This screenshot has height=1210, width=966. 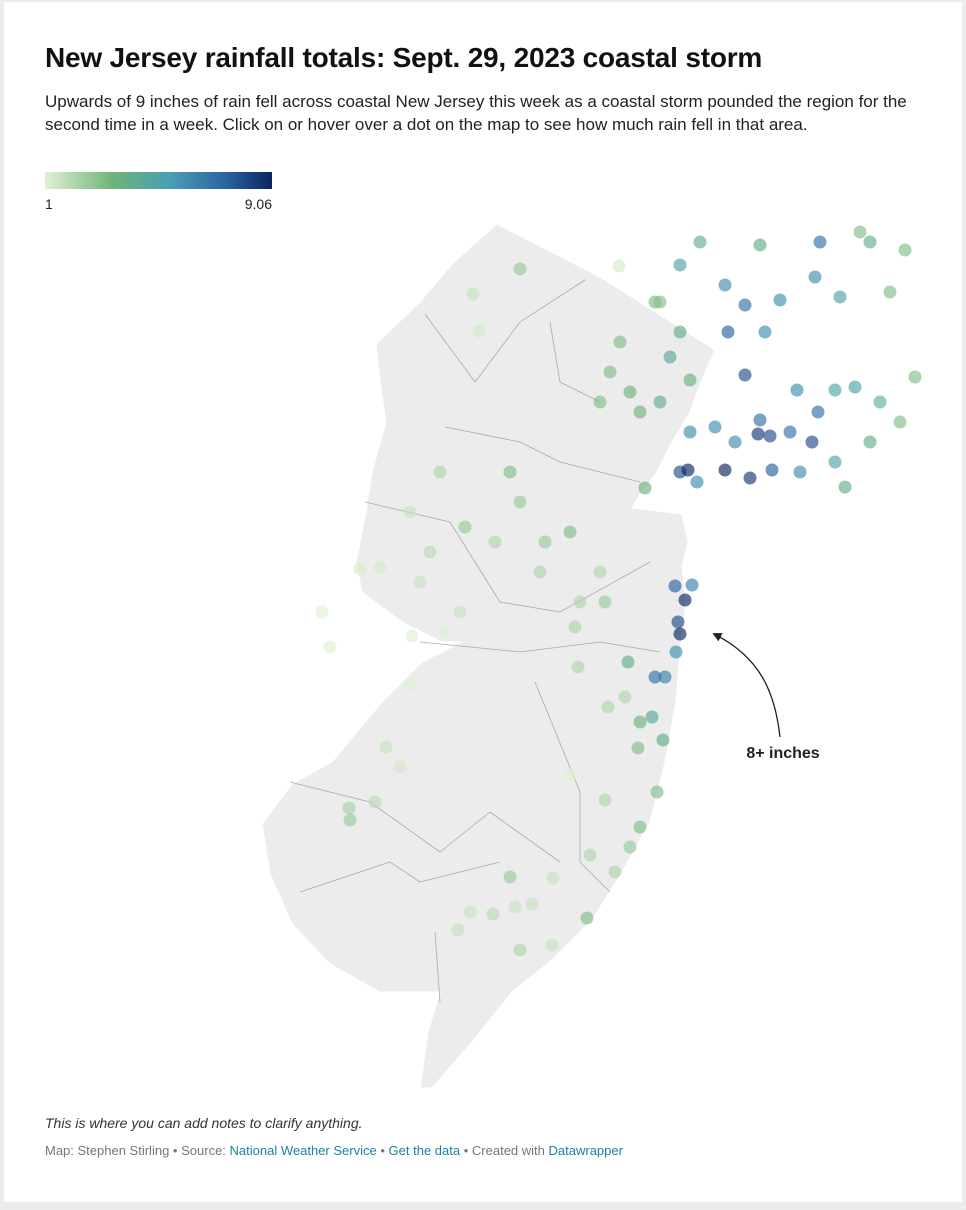 I want to click on data-link: Get the data, so click(x=424, y=1150).